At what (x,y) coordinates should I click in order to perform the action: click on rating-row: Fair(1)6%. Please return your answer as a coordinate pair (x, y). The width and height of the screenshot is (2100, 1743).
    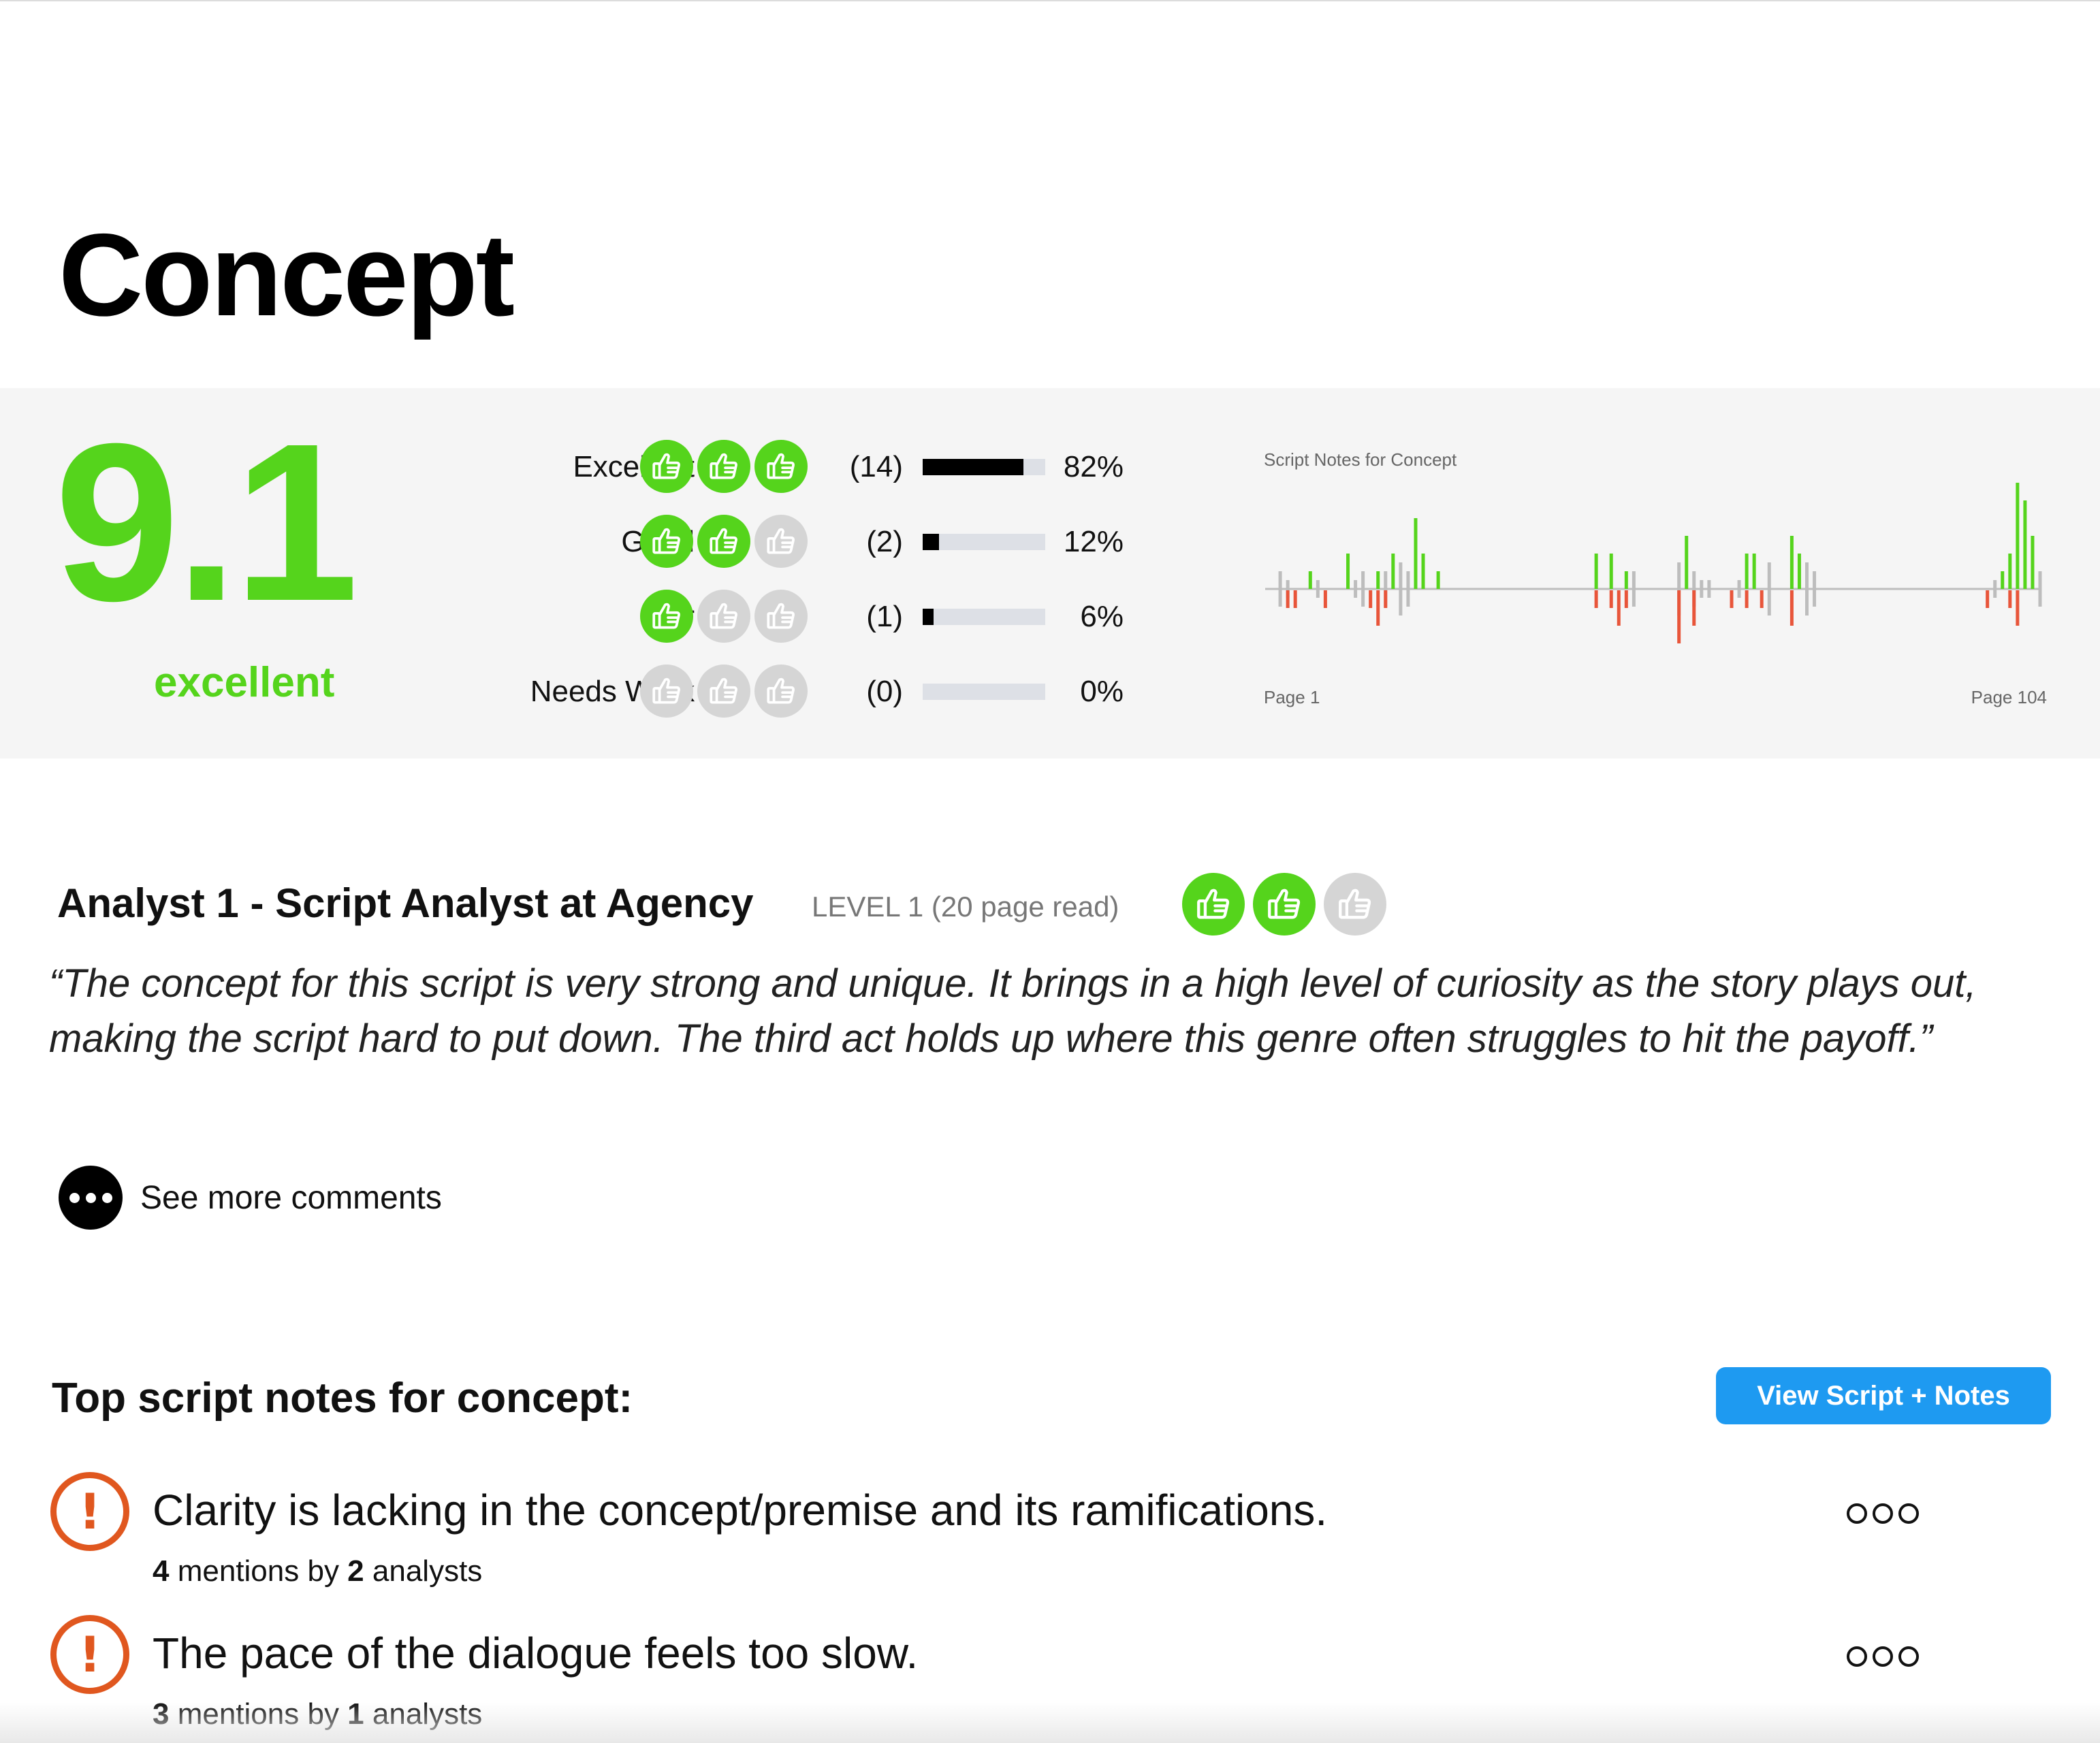
    Looking at the image, I should click on (763, 617).